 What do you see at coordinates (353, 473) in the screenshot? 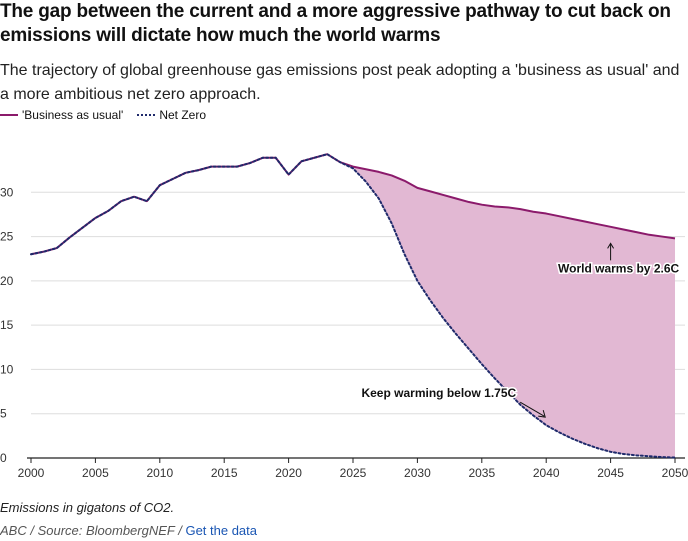
I see `x-tick-label-2025: 2025` at bounding box center [353, 473].